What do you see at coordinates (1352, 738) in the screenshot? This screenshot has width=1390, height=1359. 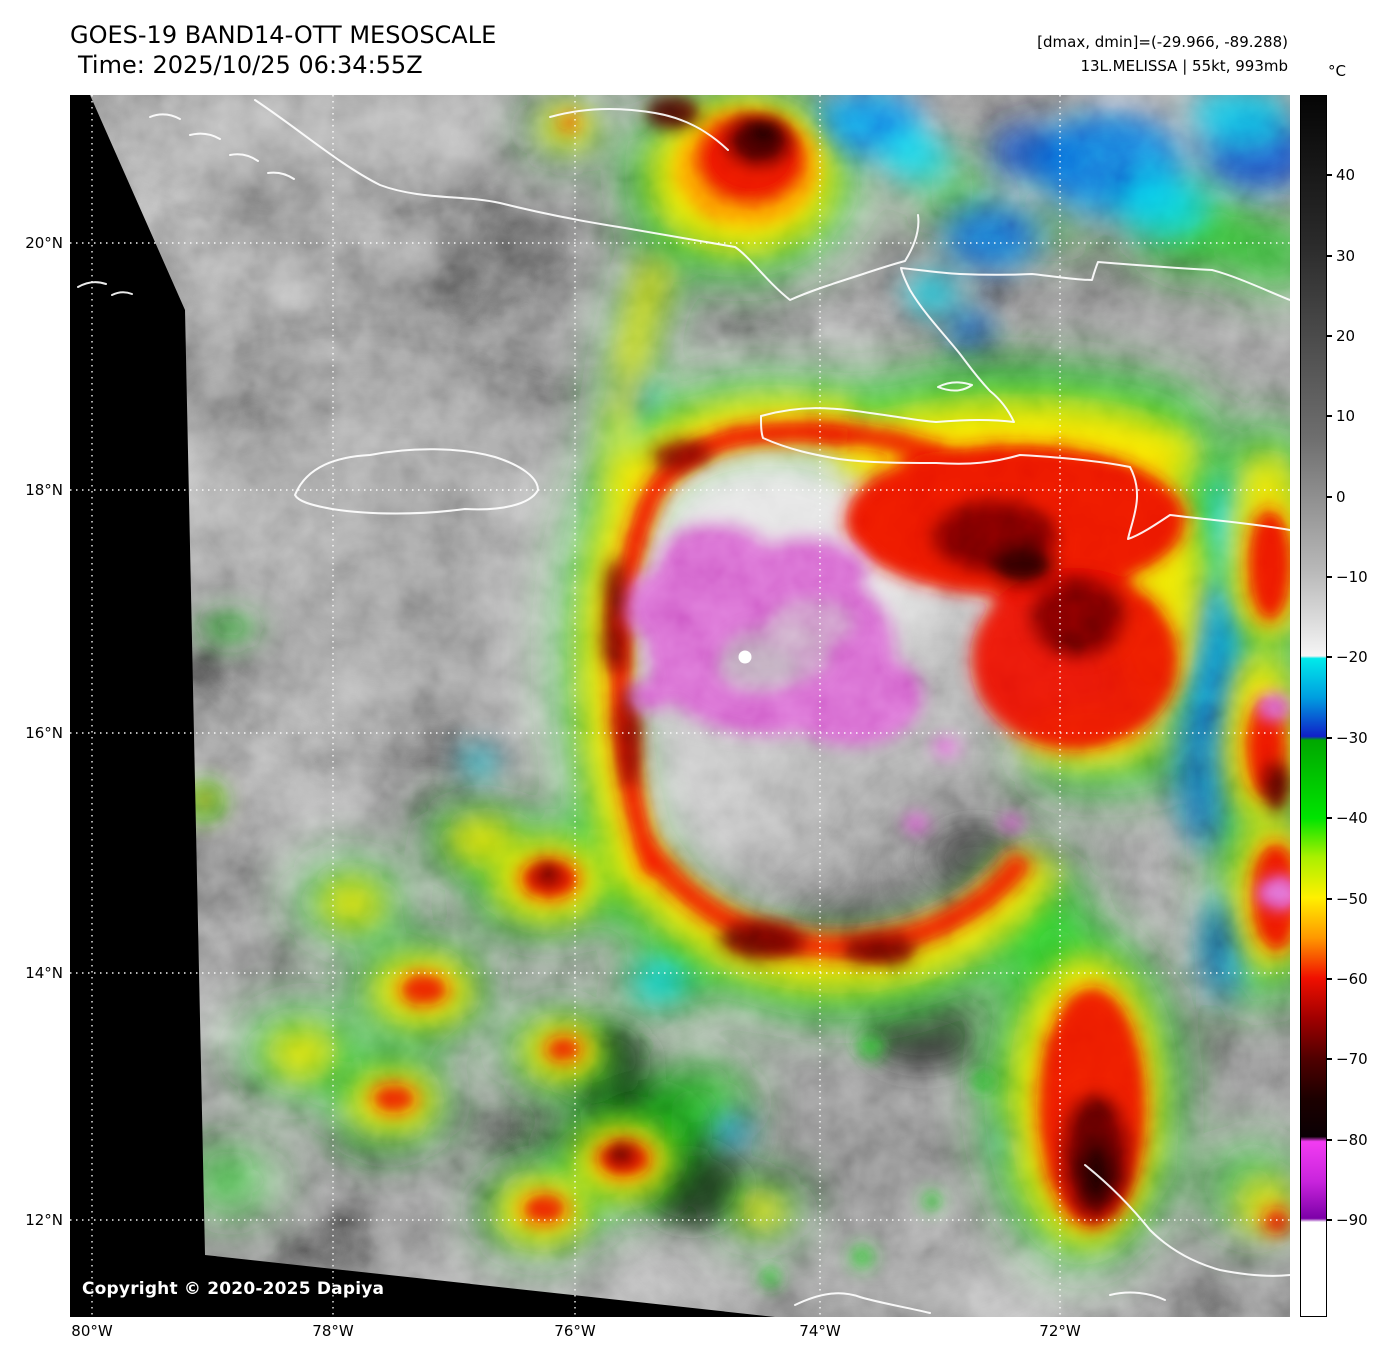 I see `colorbar-tick-label: −30` at bounding box center [1352, 738].